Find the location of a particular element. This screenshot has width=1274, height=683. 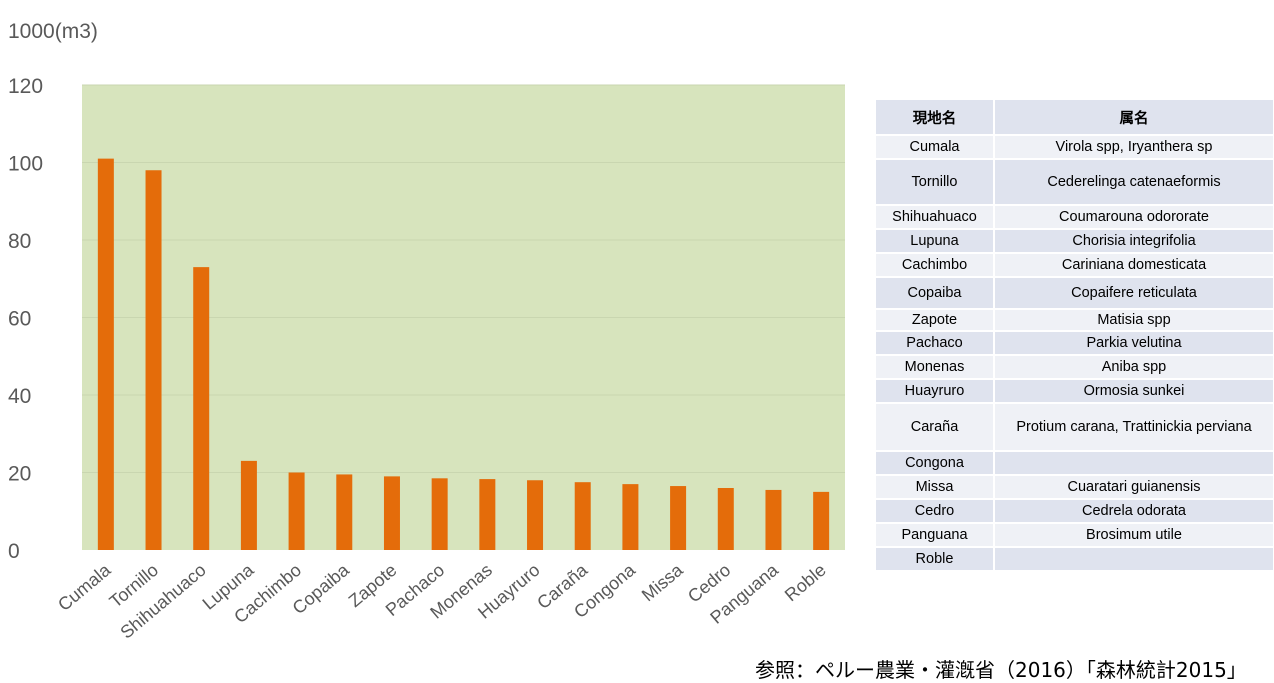

bar-lupuna is located at coordinates (248, 505).